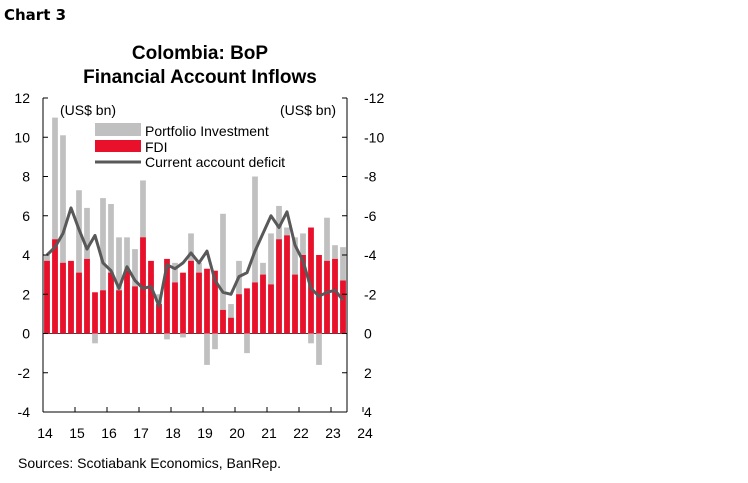 Image resolution: width=748 pixels, height=483 pixels. I want to click on x-tick-label: 21, so click(269, 433).